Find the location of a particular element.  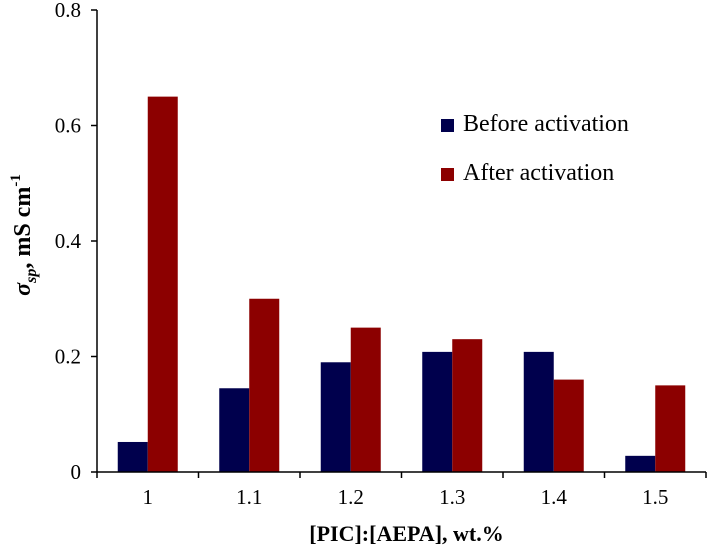

y-tick-label: 0 is located at coordinates (76, 472).